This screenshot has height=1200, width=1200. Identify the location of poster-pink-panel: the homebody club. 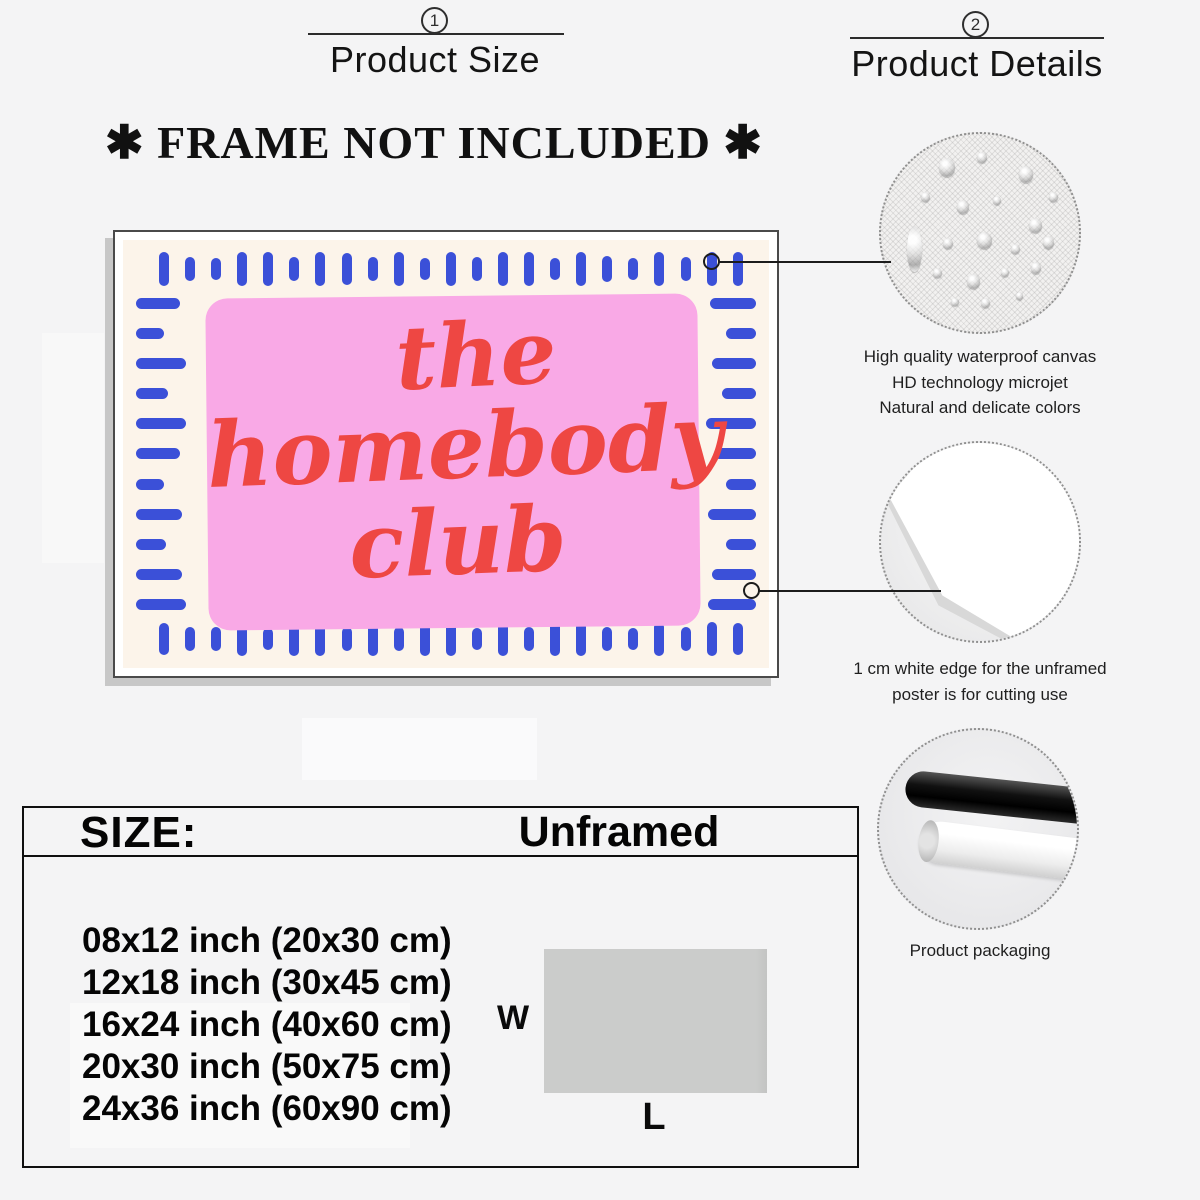
(465, 462).